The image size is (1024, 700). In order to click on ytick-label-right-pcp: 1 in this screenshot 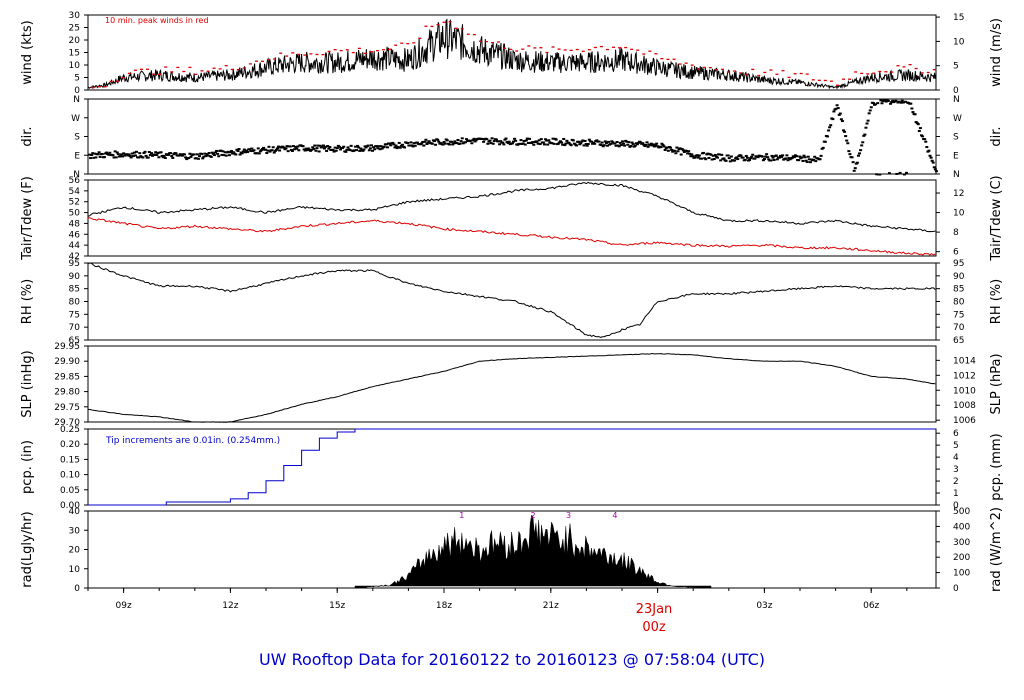, I will do `click(956, 494)`.